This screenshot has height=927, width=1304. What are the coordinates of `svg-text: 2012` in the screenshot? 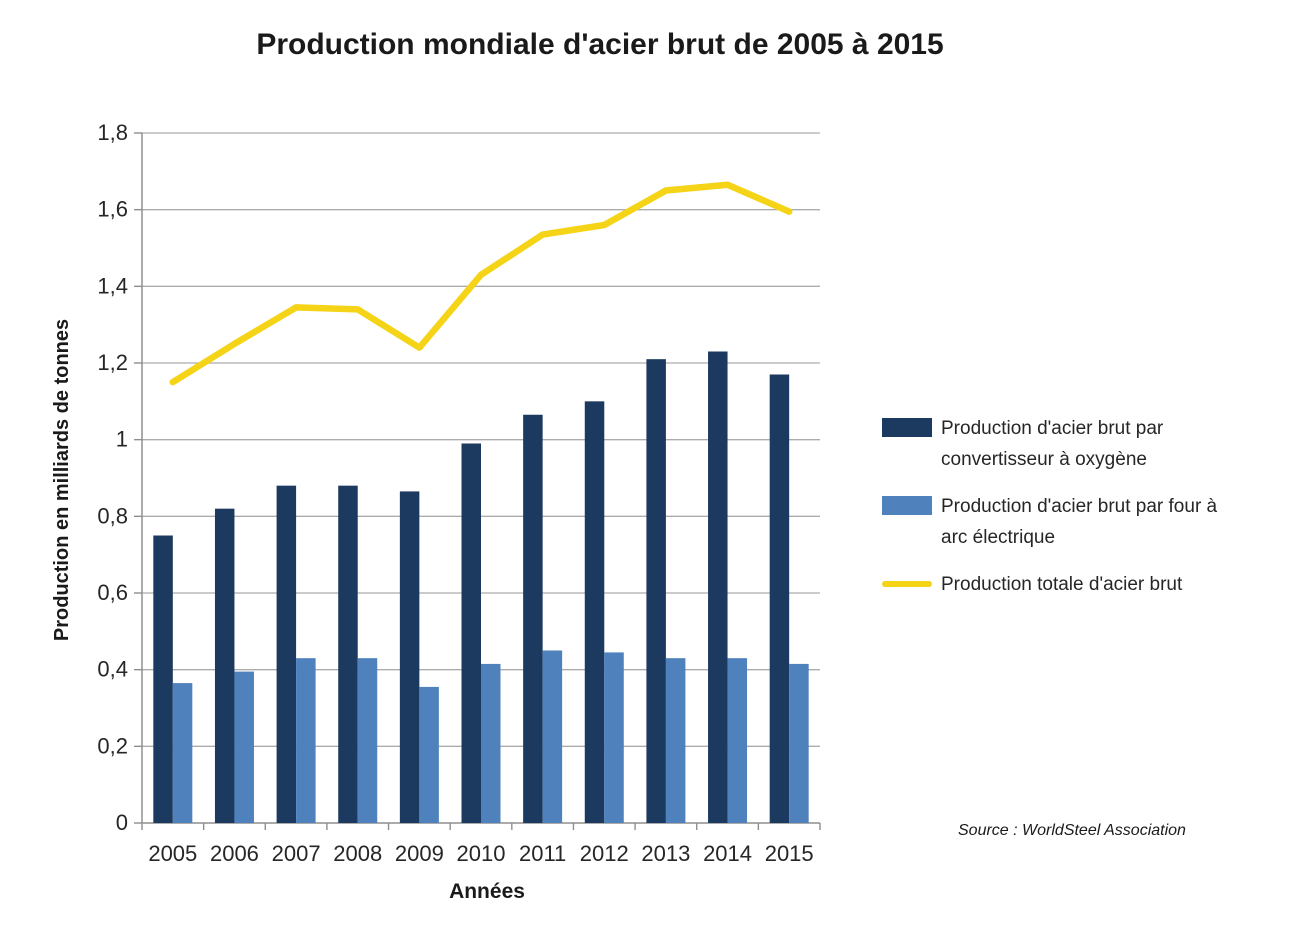 It's located at (604, 853).